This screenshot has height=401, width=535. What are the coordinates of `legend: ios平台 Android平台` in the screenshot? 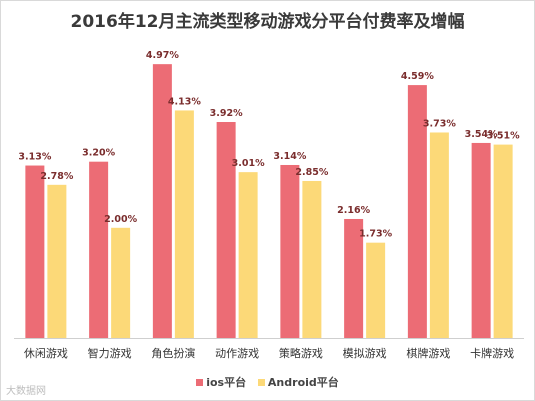 It's located at (267, 382).